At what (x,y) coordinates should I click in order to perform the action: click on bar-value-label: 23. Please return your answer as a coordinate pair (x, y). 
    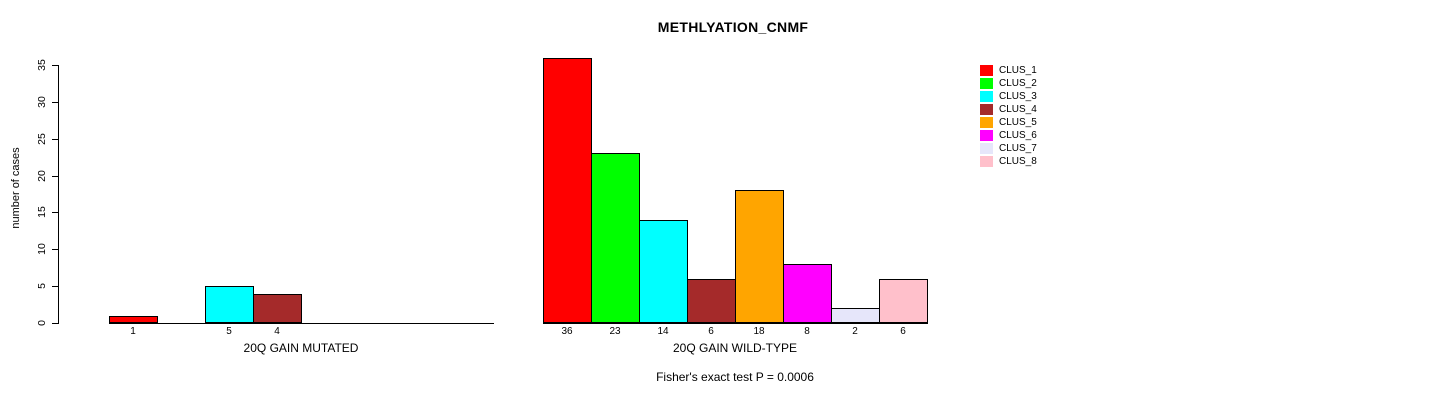
    Looking at the image, I should click on (615, 331).